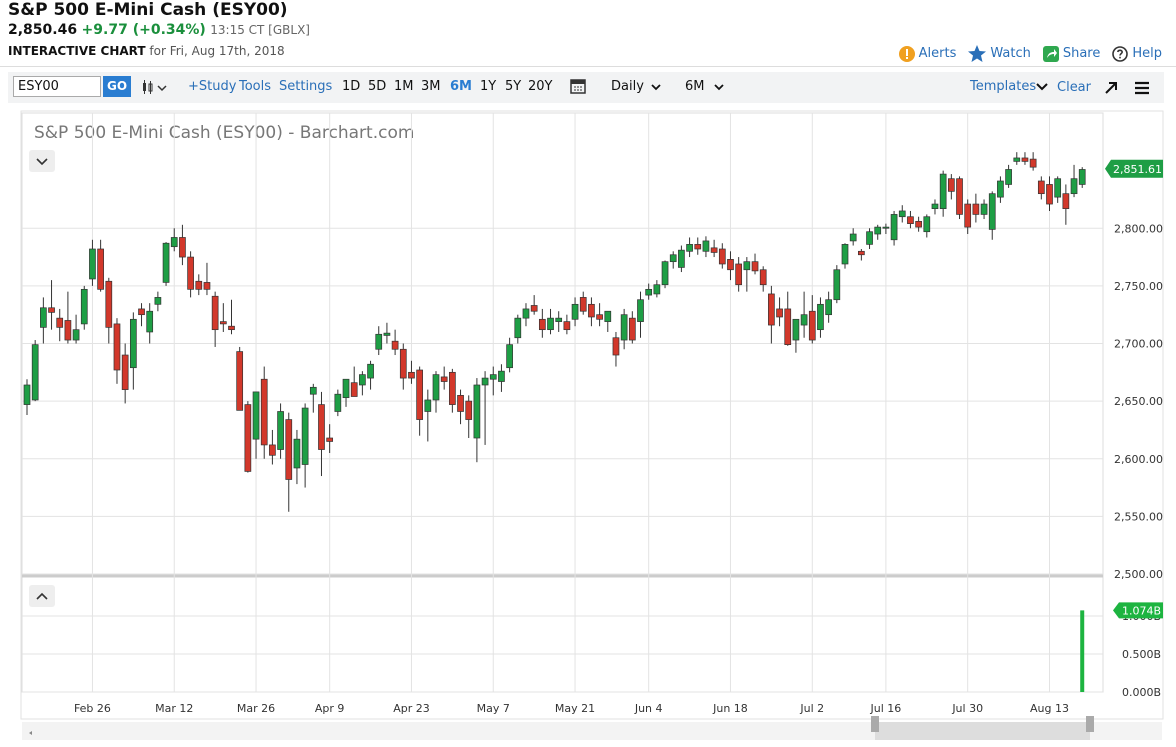  I want to click on range-button: 20Y, so click(540, 86).